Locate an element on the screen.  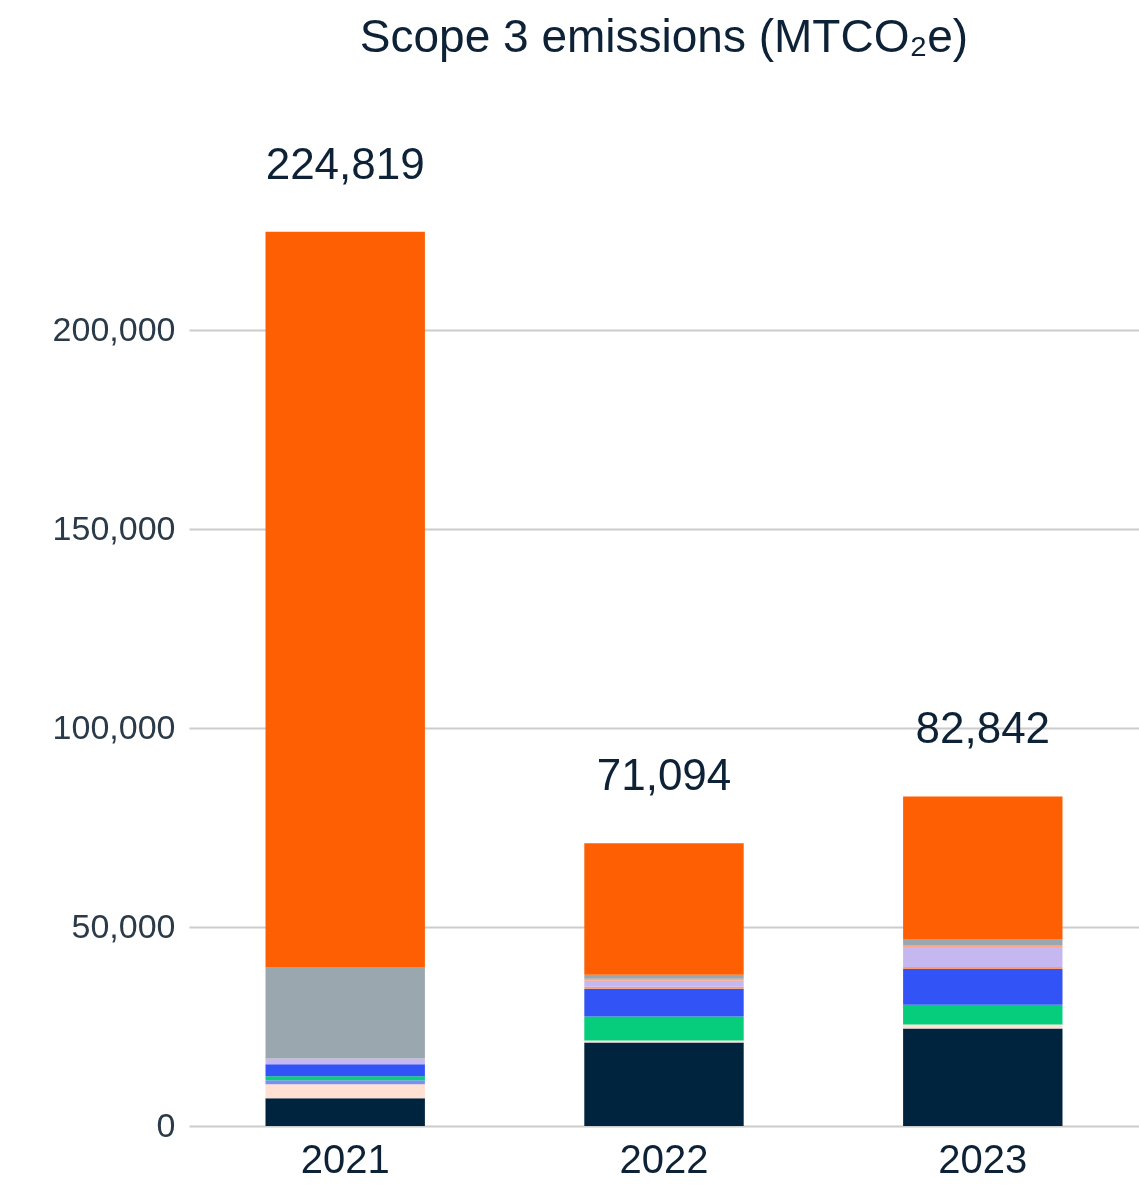
x-tick-label: 2023 is located at coordinates (983, 1158).